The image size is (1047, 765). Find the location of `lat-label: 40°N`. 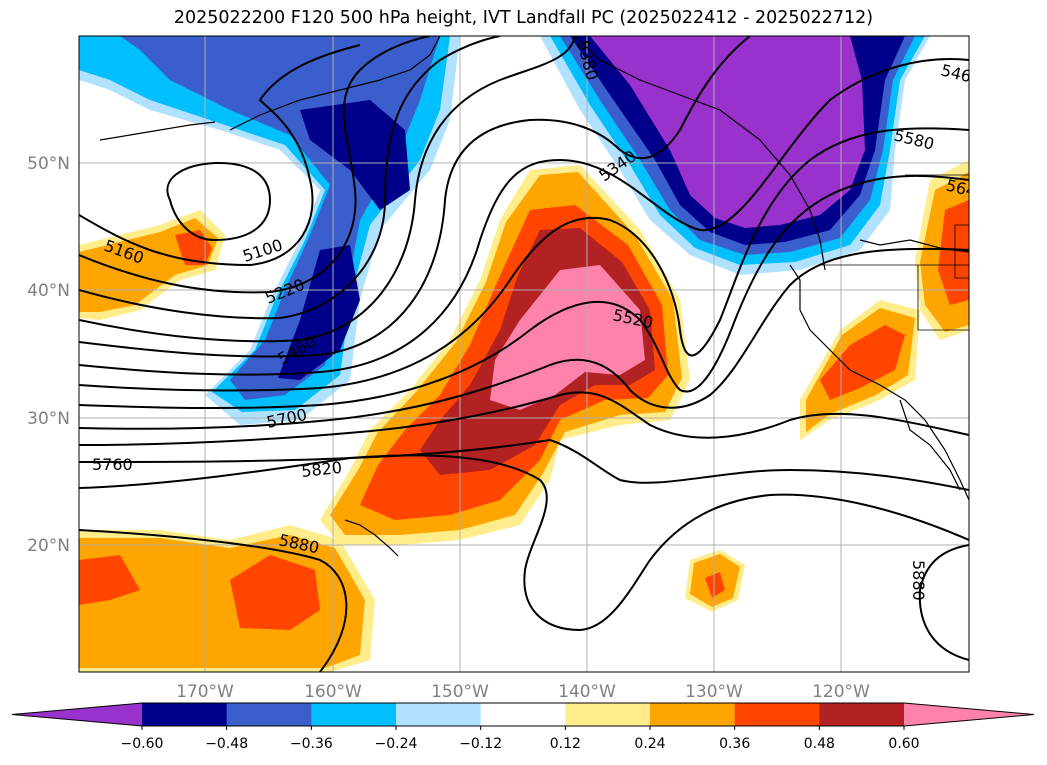

lat-label: 40°N is located at coordinates (48, 291).